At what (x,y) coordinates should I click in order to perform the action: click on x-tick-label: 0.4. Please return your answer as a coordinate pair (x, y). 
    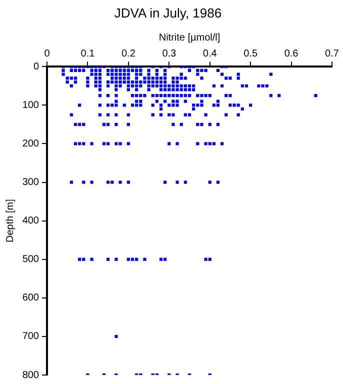
    Looking at the image, I should click on (210, 54).